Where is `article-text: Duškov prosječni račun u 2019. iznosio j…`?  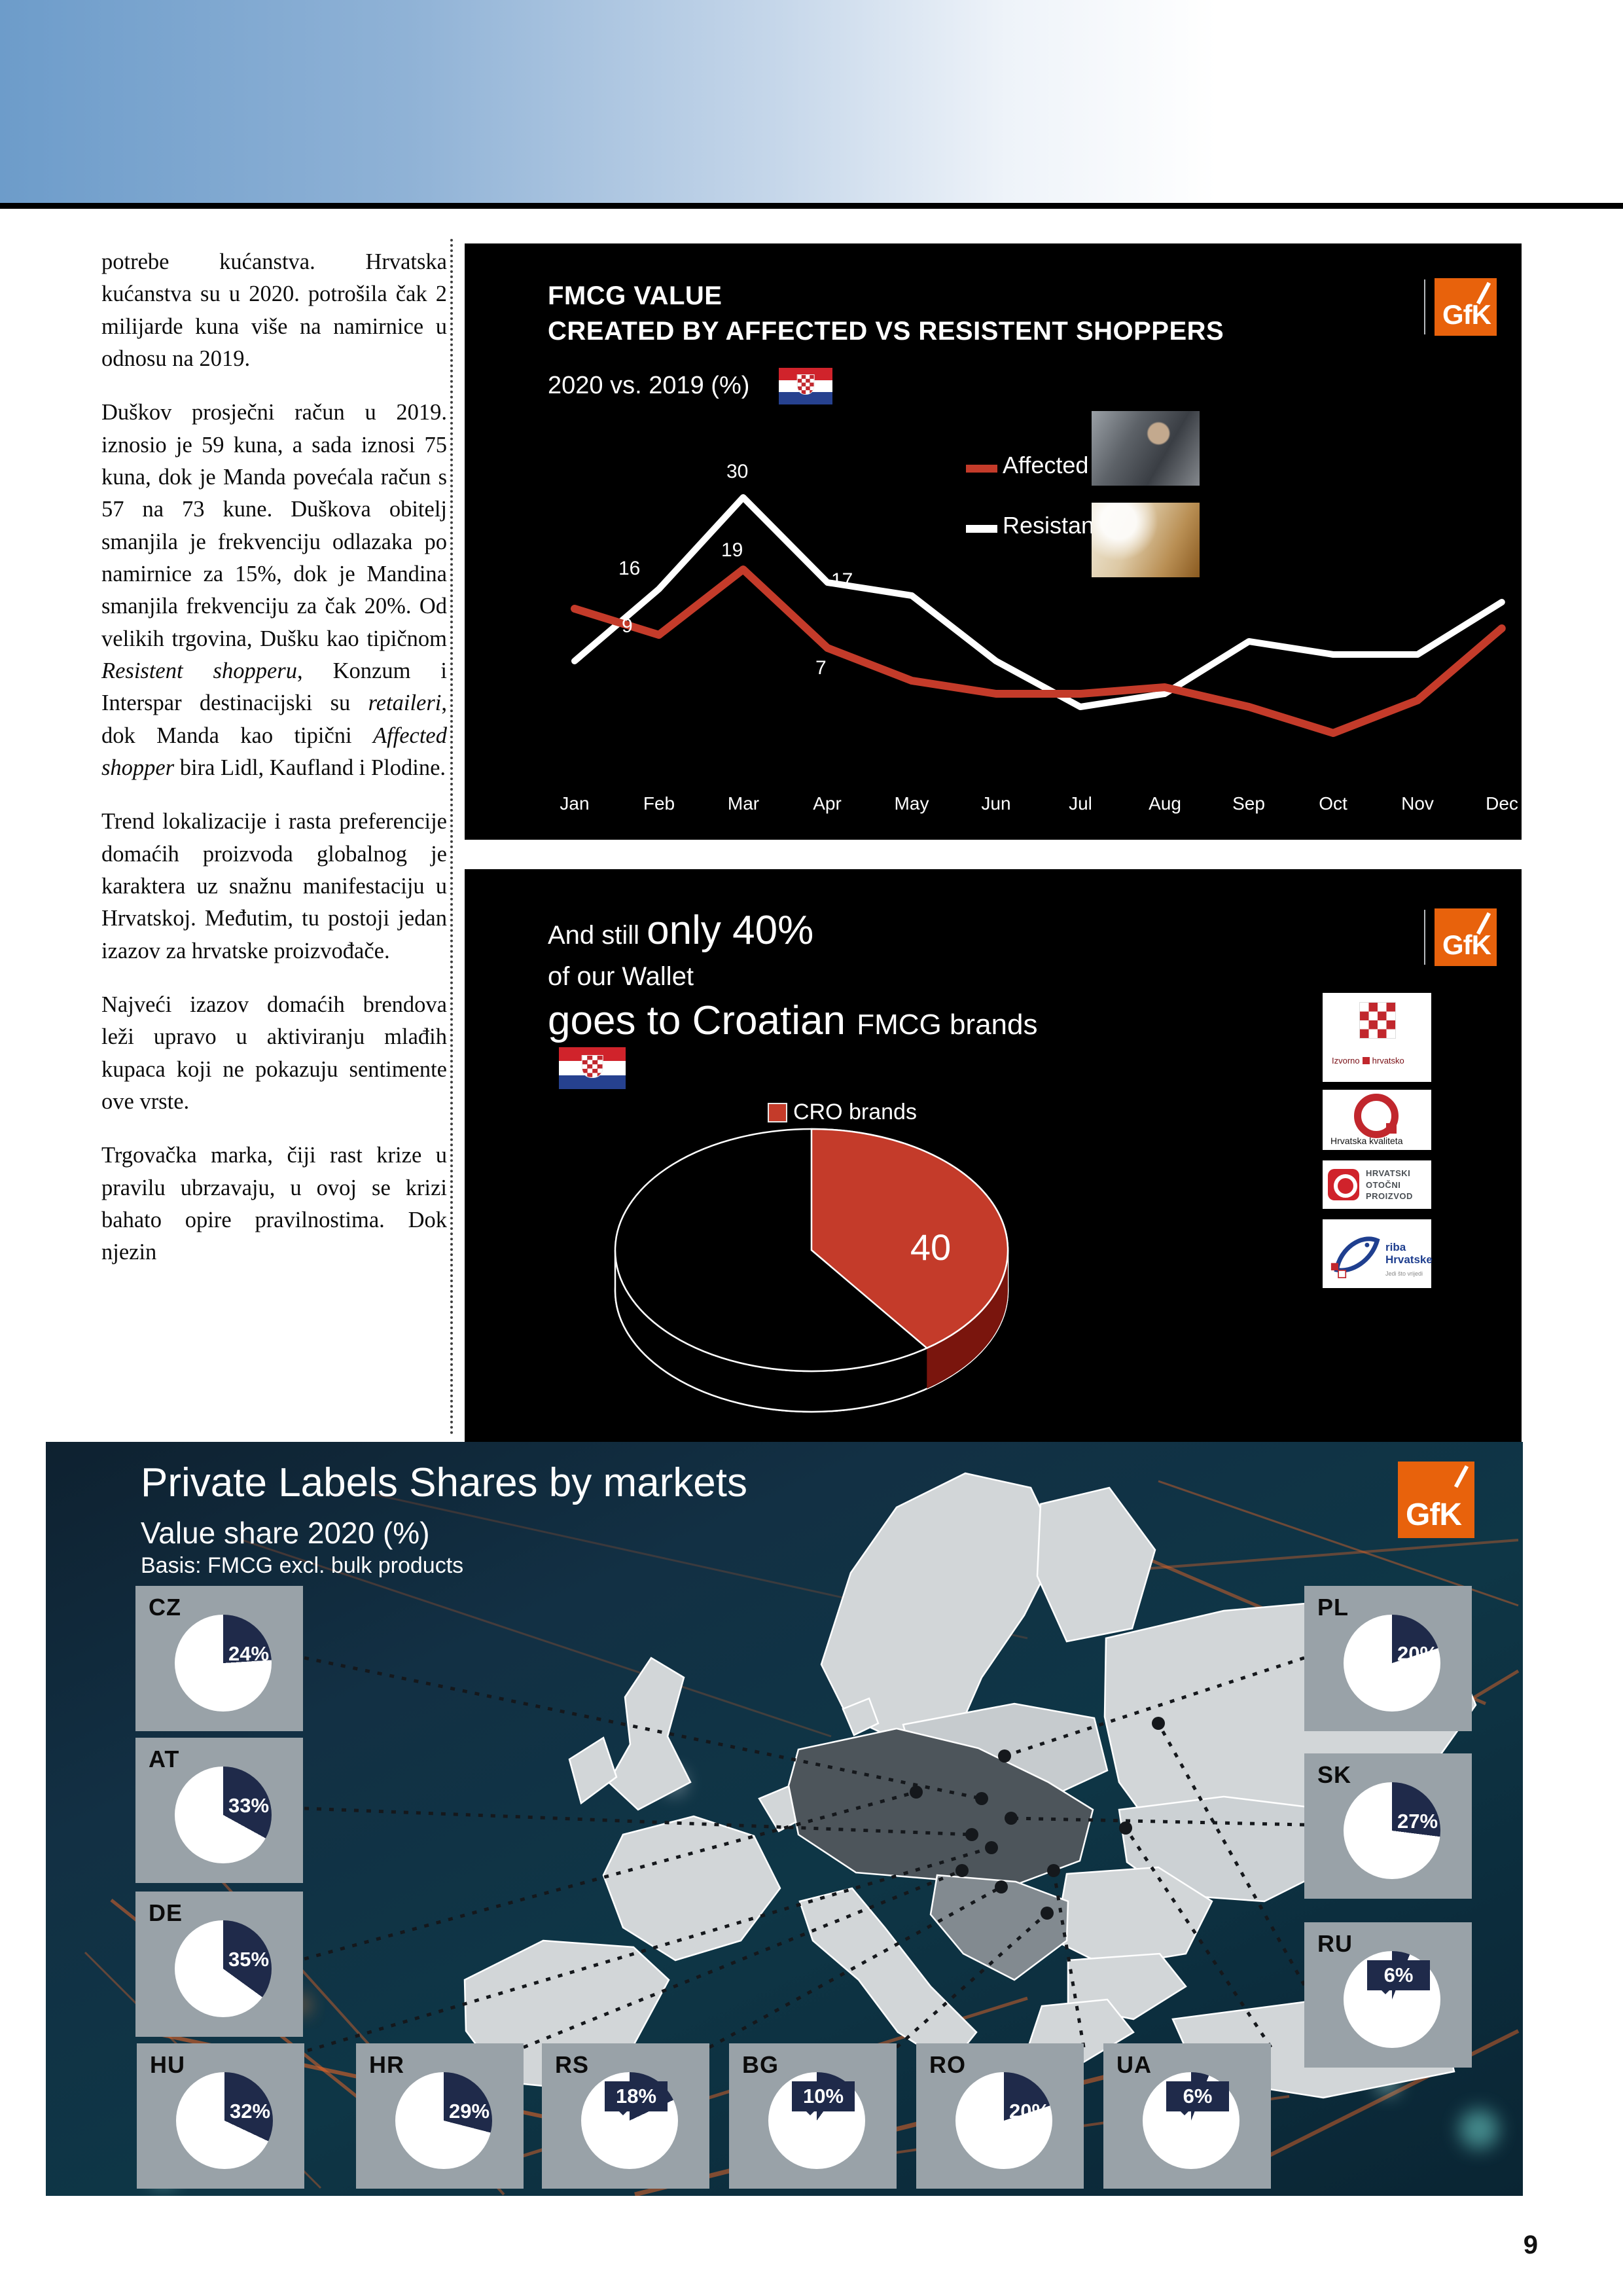
article-text: Duškov prosječni račun u 2019. iznosio j… is located at coordinates (274, 525).